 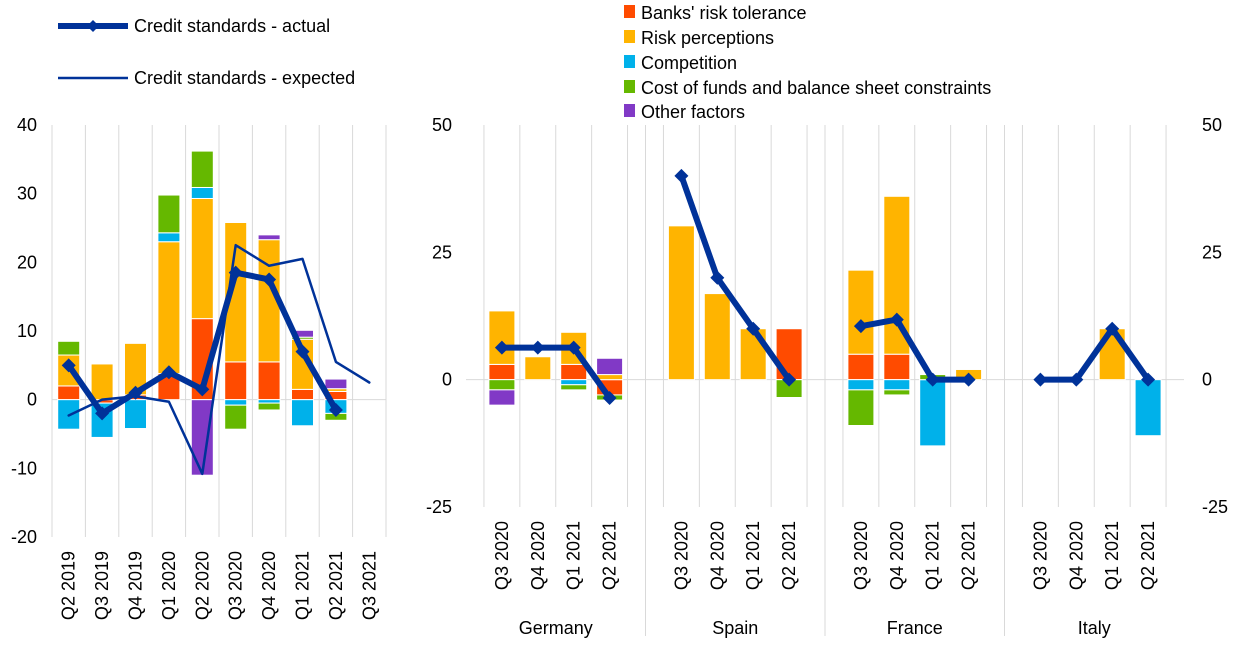 What do you see at coordinates (202, 258) in the screenshot?
I see `bar-q2-2020-risk-perceptions` at bounding box center [202, 258].